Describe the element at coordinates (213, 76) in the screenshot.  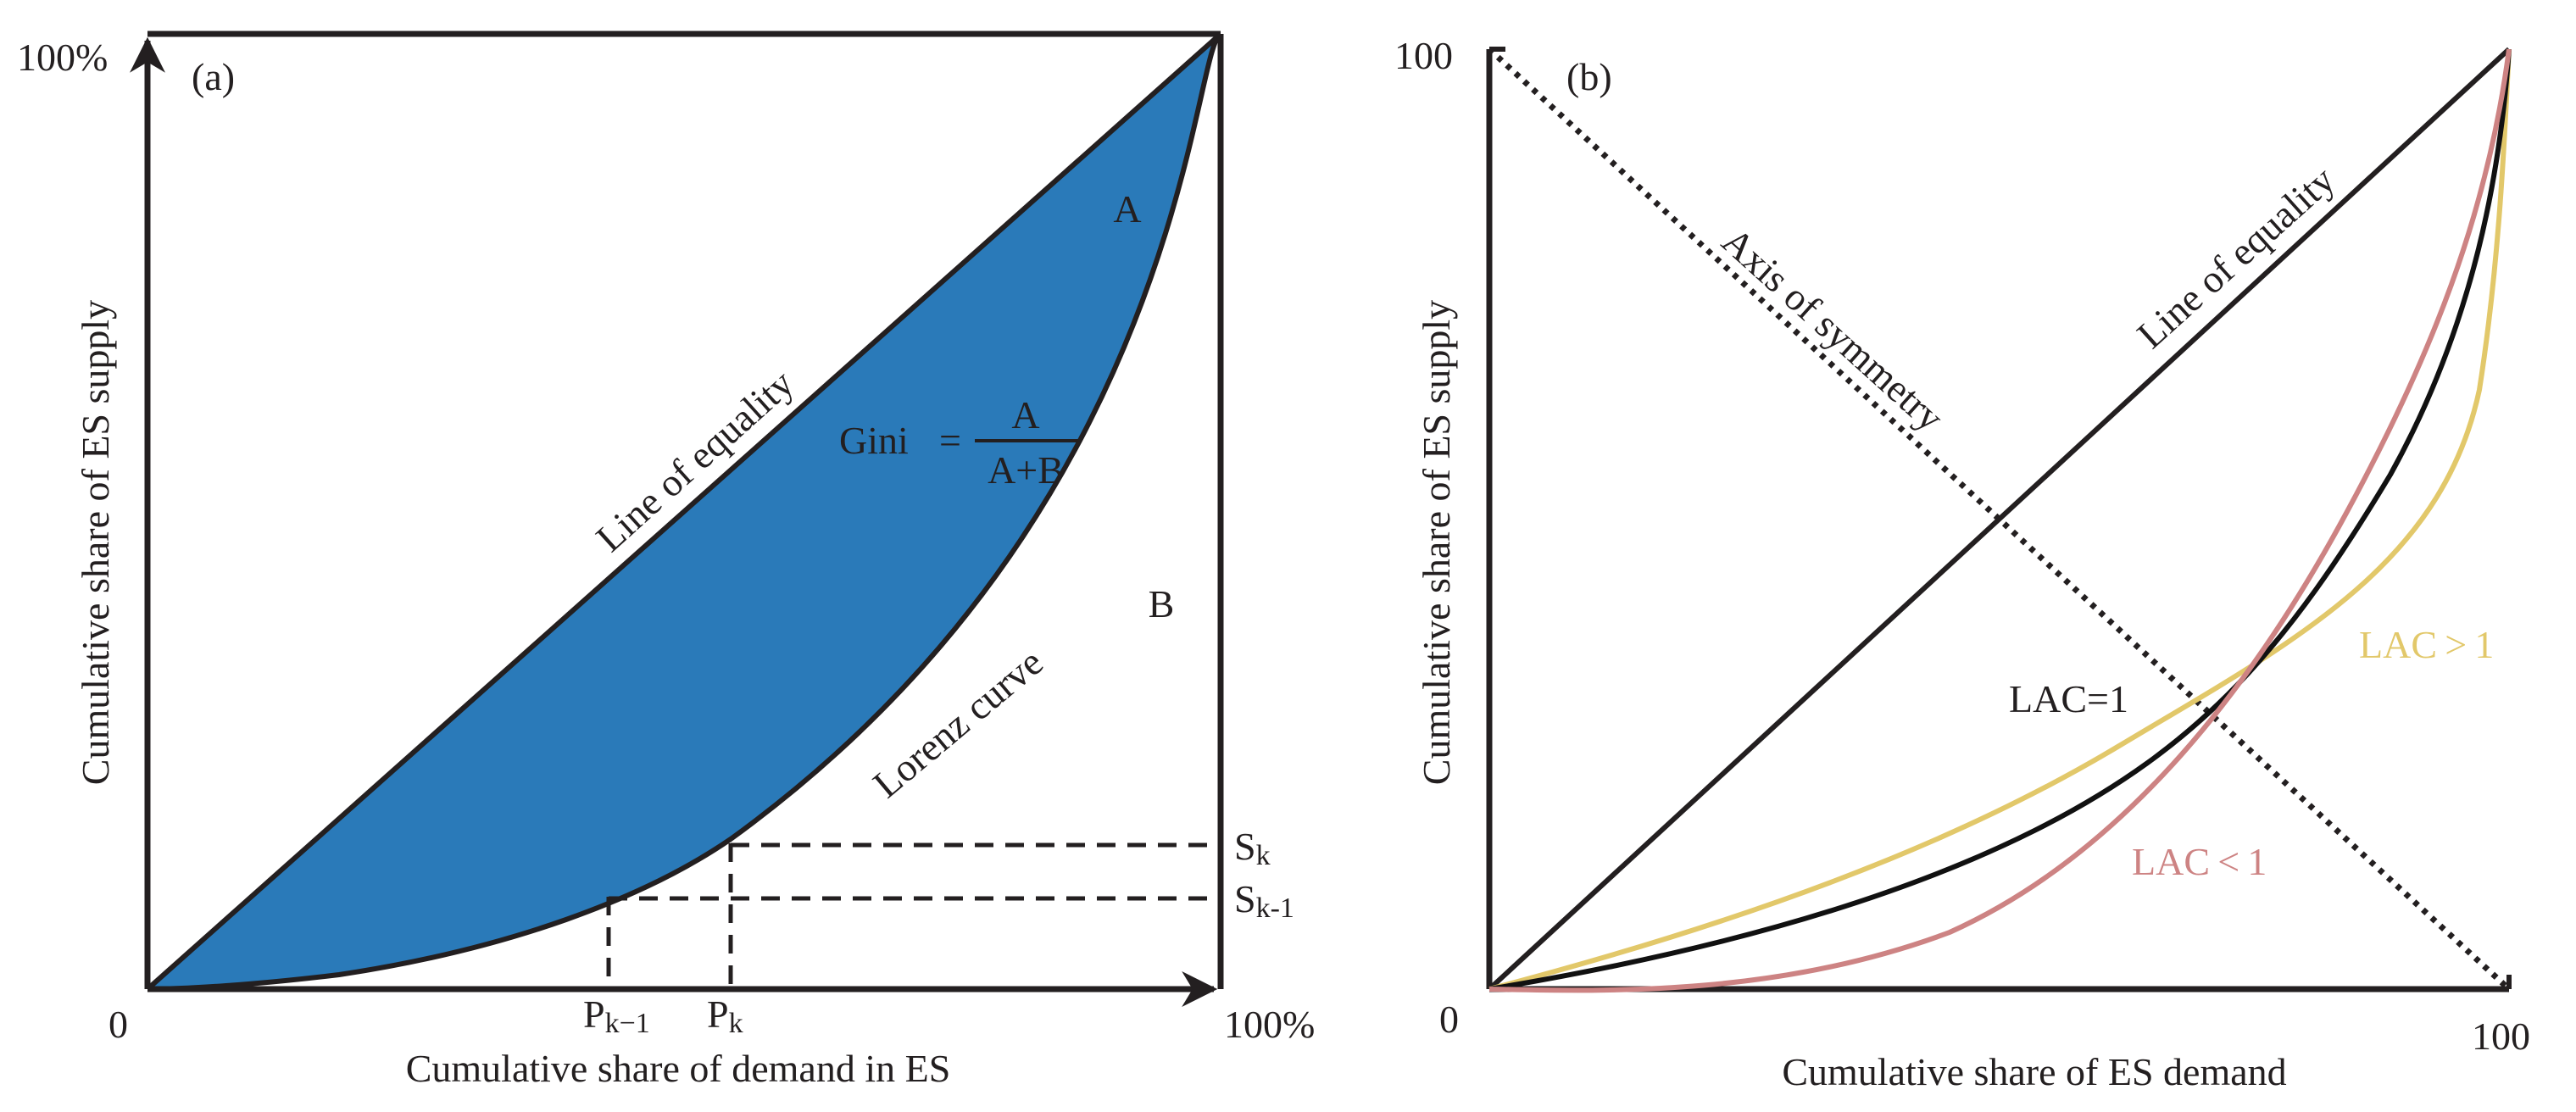
I see `panel-a-tag: (a)` at that location.